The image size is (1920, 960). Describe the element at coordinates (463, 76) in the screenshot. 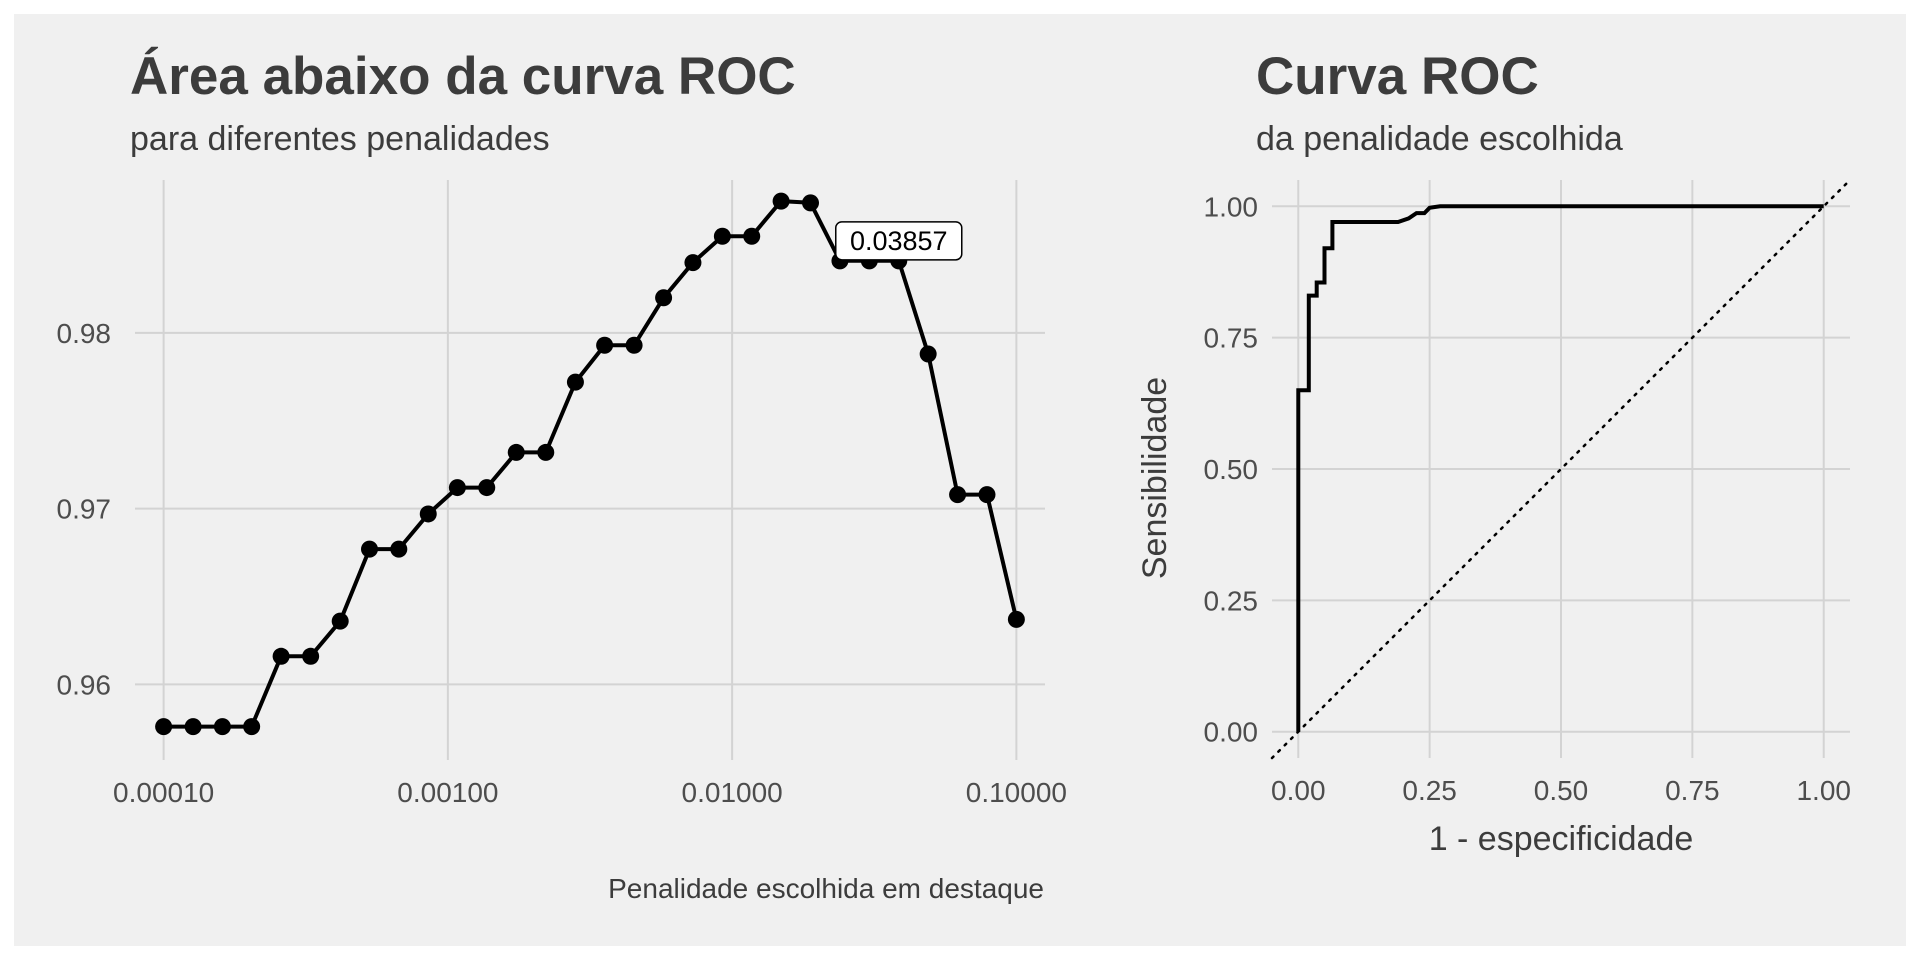

I see `auc-chart-title: Área abaixo da curva ROC` at that location.